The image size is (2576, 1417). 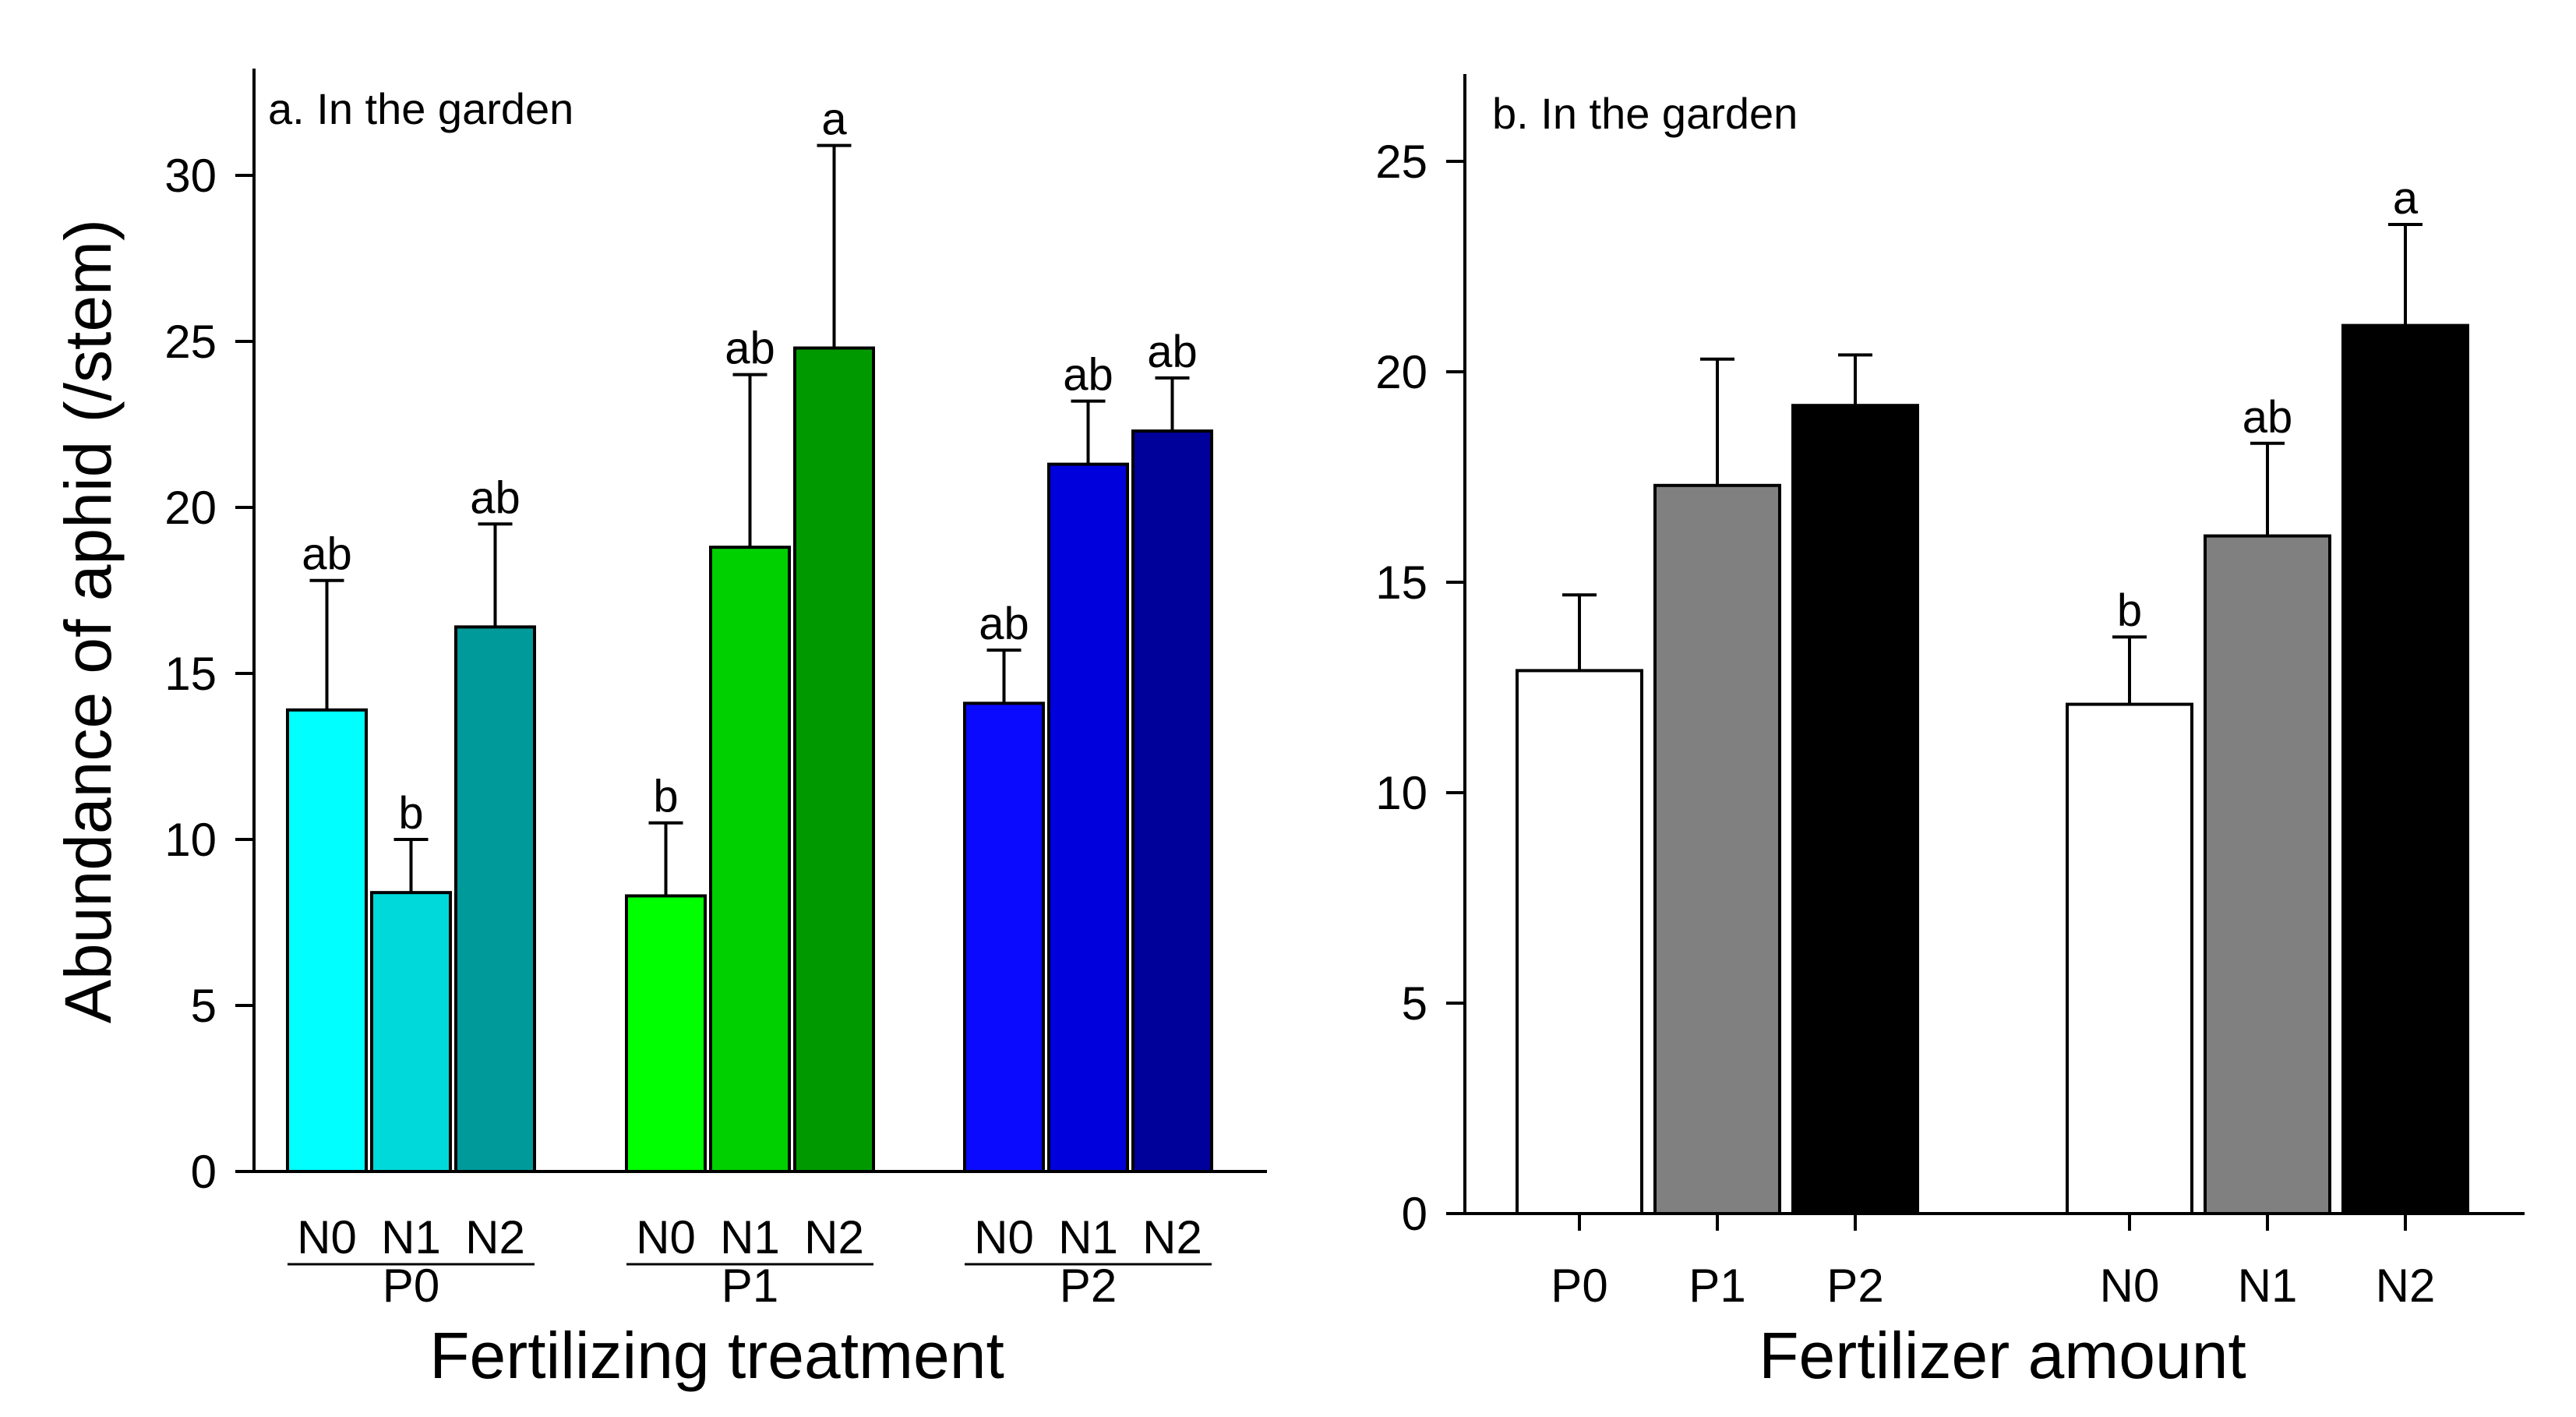 What do you see at coordinates (2406, 198) in the screenshot?
I see `panel-b-sig-label: a` at bounding box center [2406, 198].